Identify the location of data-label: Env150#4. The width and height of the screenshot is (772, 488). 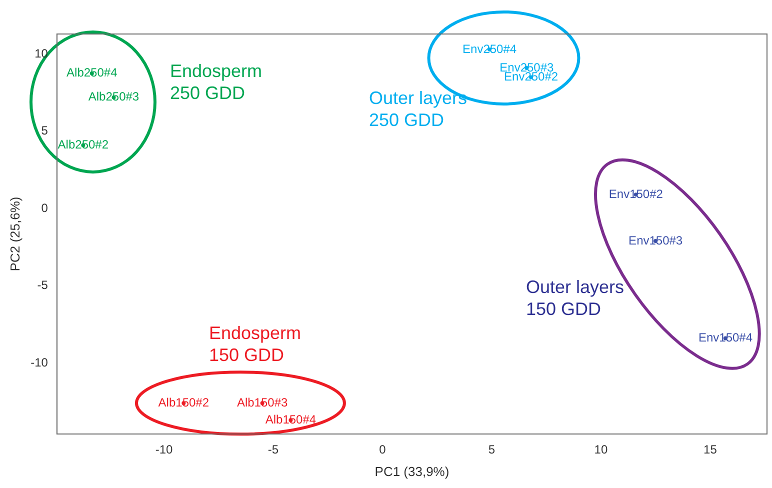
(725, 337).